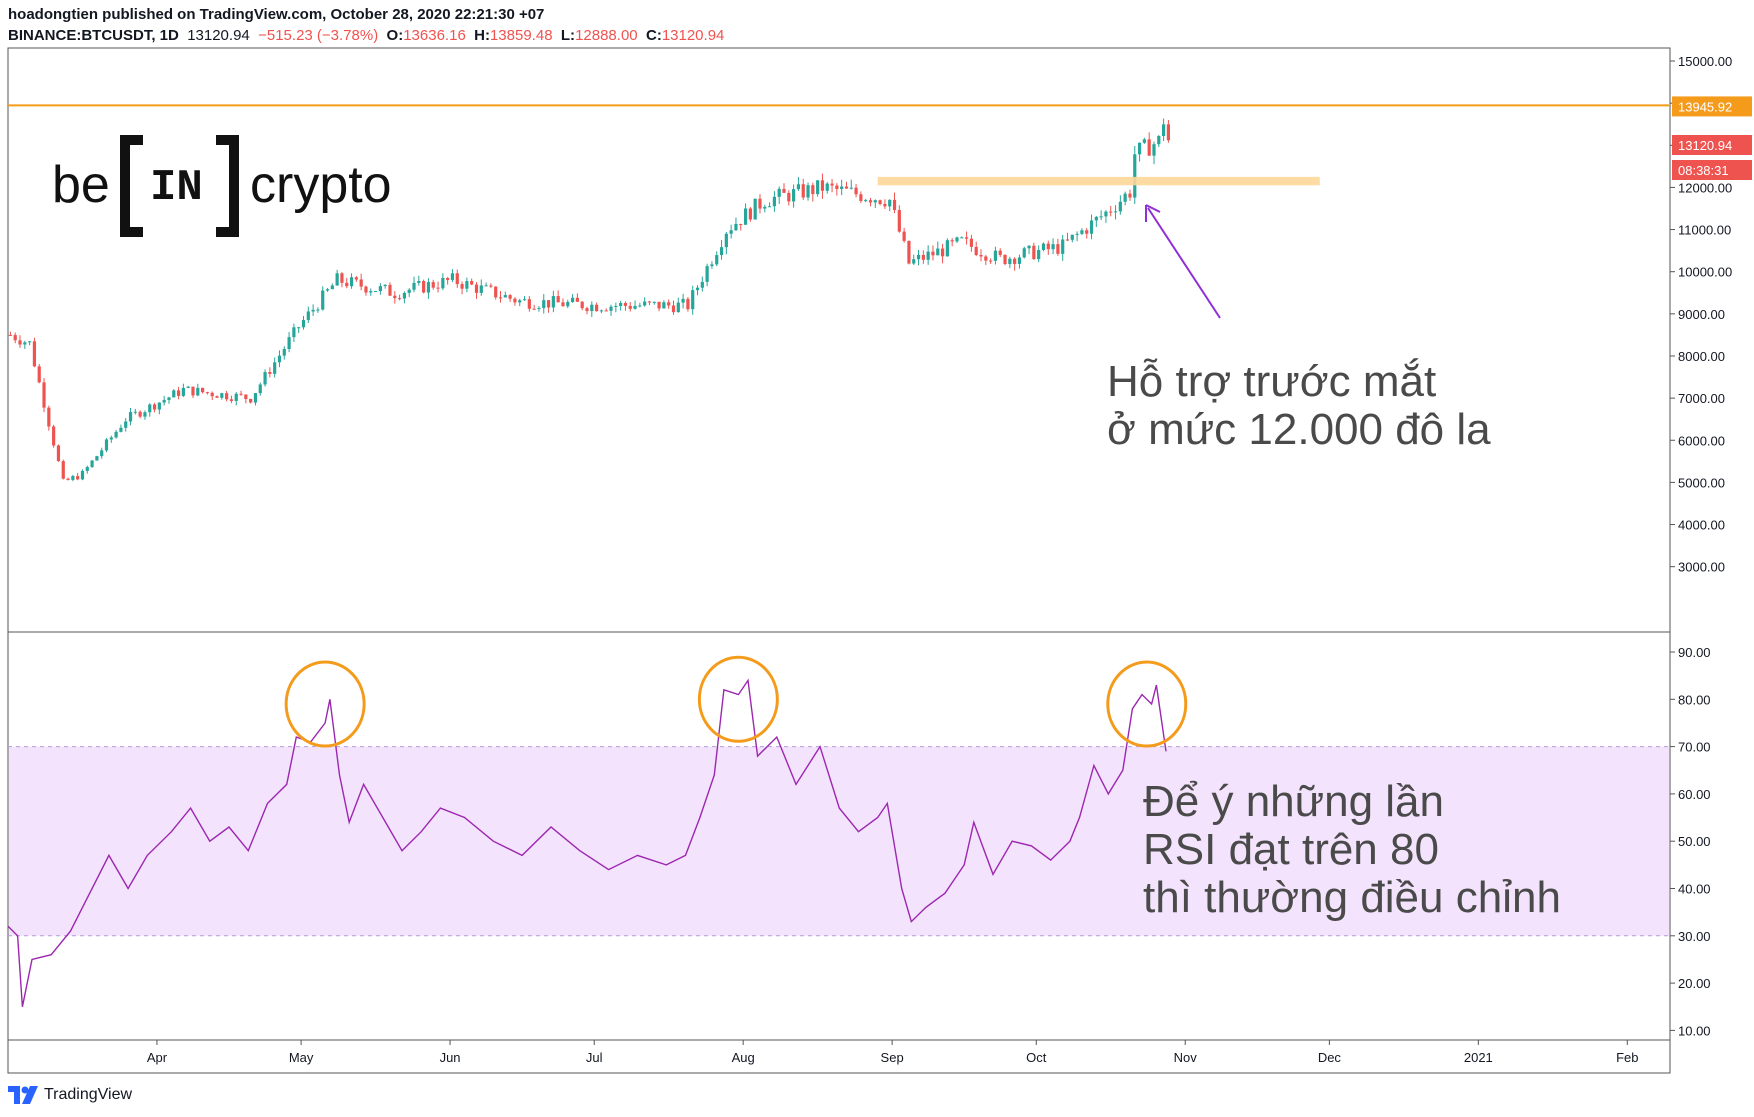 The width and height of the screenshot is (1754, 1117). Describe the element at coordinates (227, 186) in the screenshot. I see `logo-right-bracket` at that location.